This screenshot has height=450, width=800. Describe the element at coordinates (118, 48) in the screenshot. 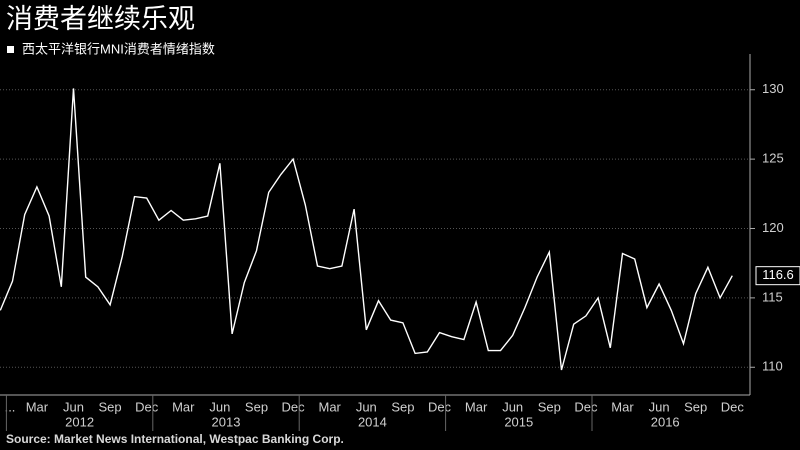

I see `legend-label: 西太平洋银行MNI消费者情绪指数` at that location.